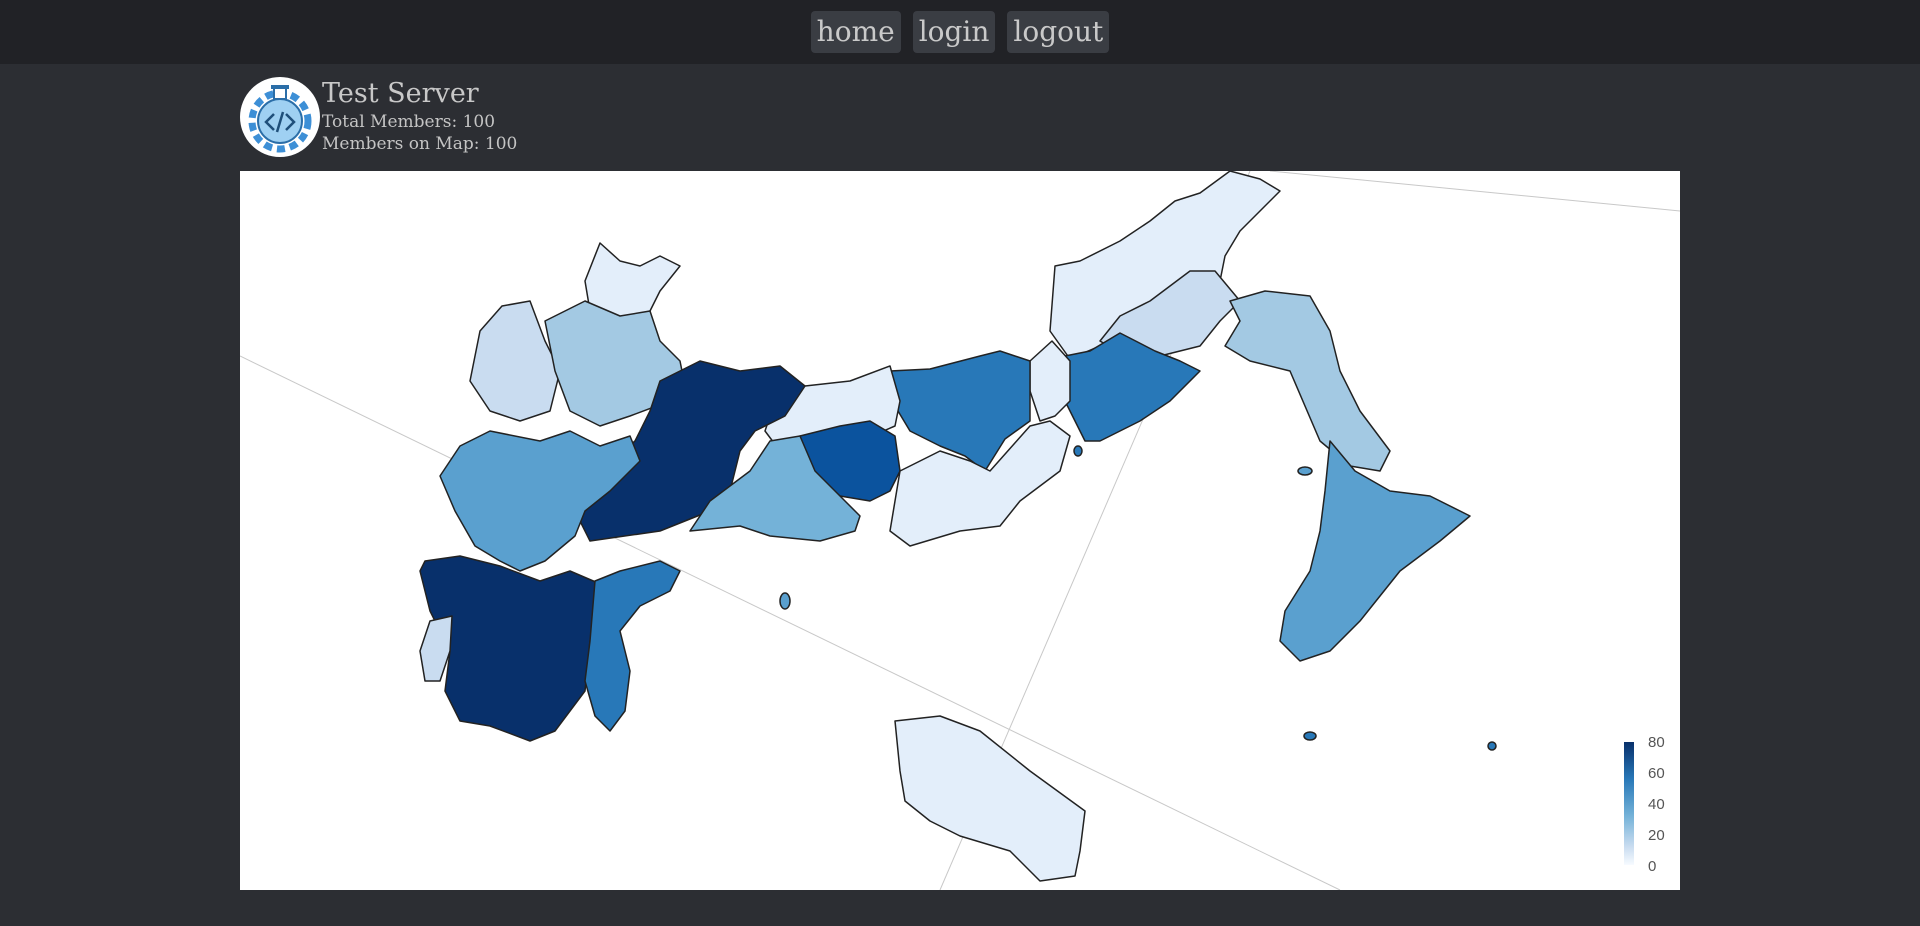 The image size is (1920, 926). Describe the element at coordinates (855, 32) in the screenshot. I see `nav-home-button: home` at that location.